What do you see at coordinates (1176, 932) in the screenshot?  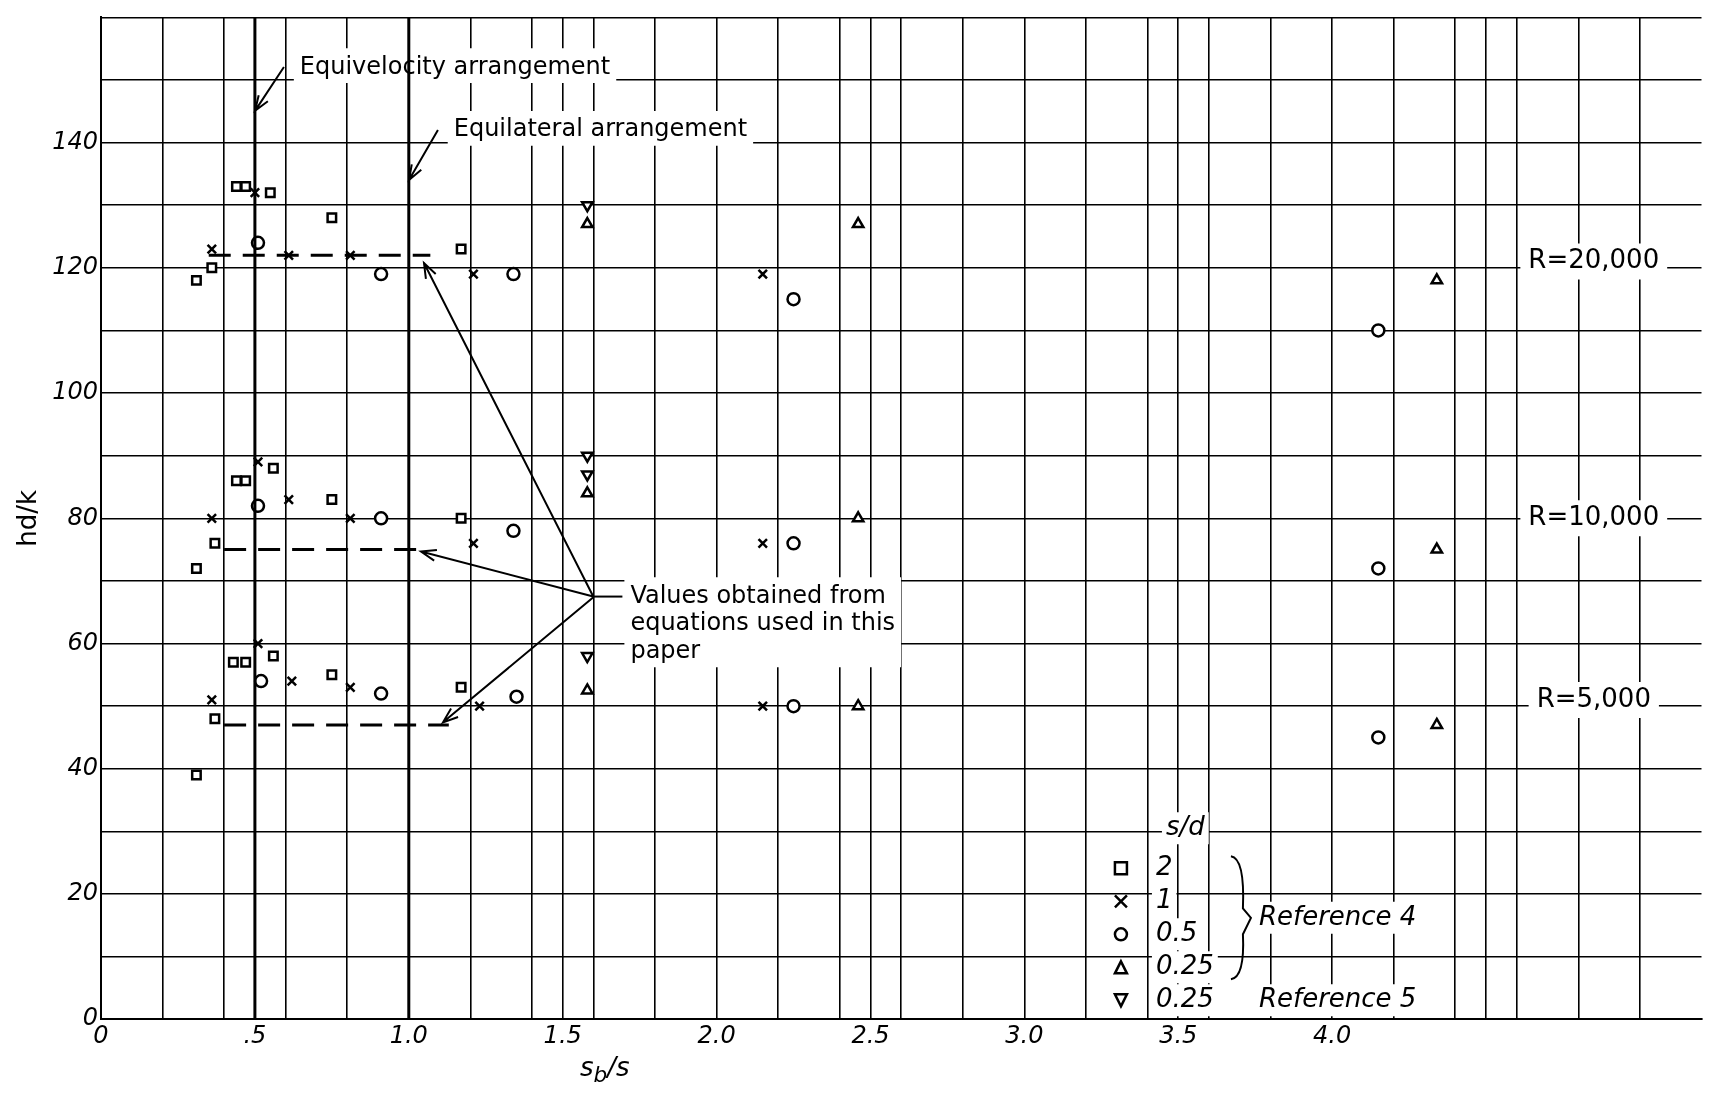 I see `legend-label: 0.5` at bounding box center [1176, 932].